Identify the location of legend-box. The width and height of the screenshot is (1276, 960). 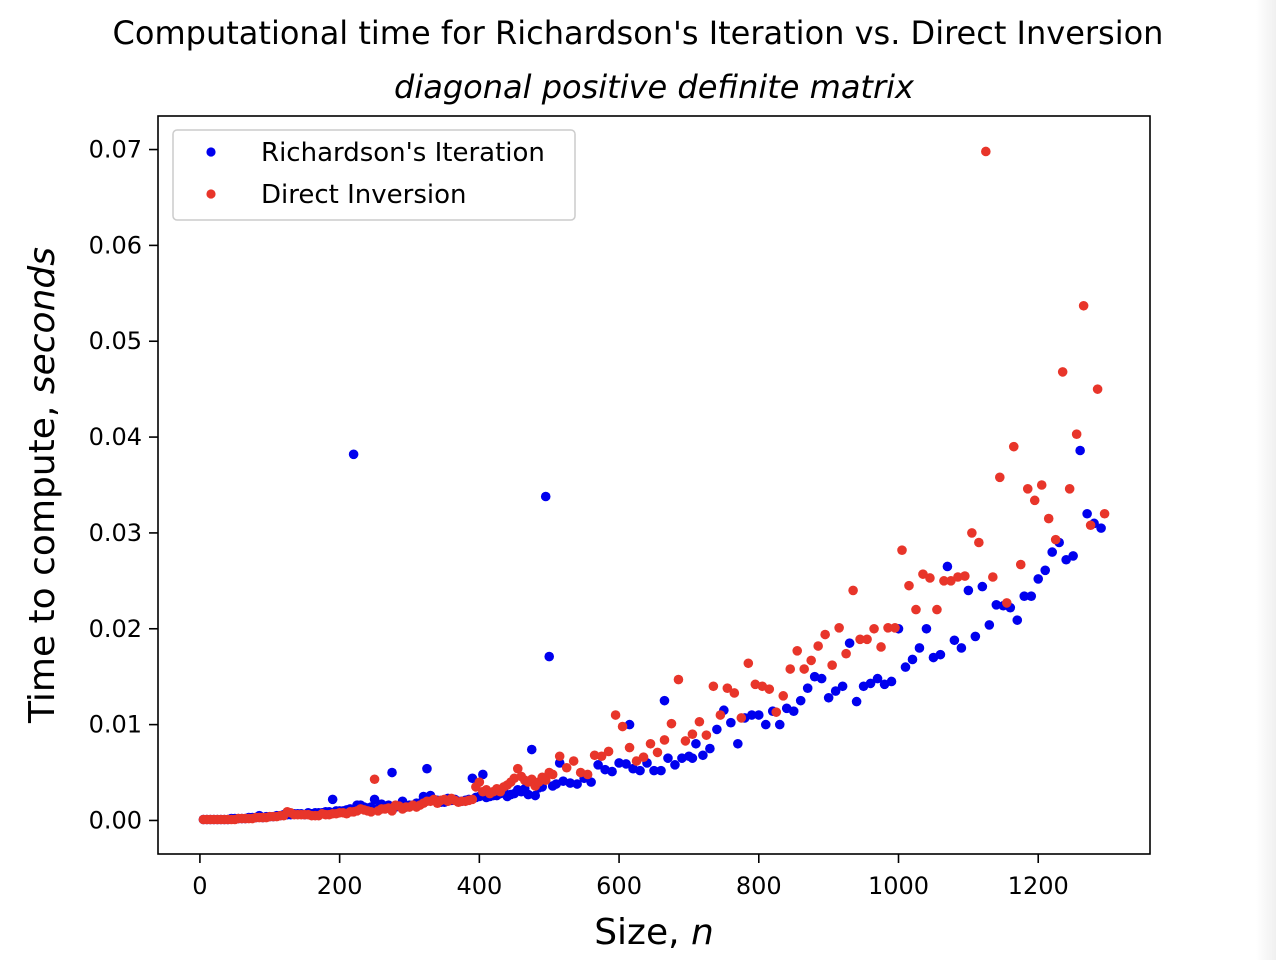
(374, 175).